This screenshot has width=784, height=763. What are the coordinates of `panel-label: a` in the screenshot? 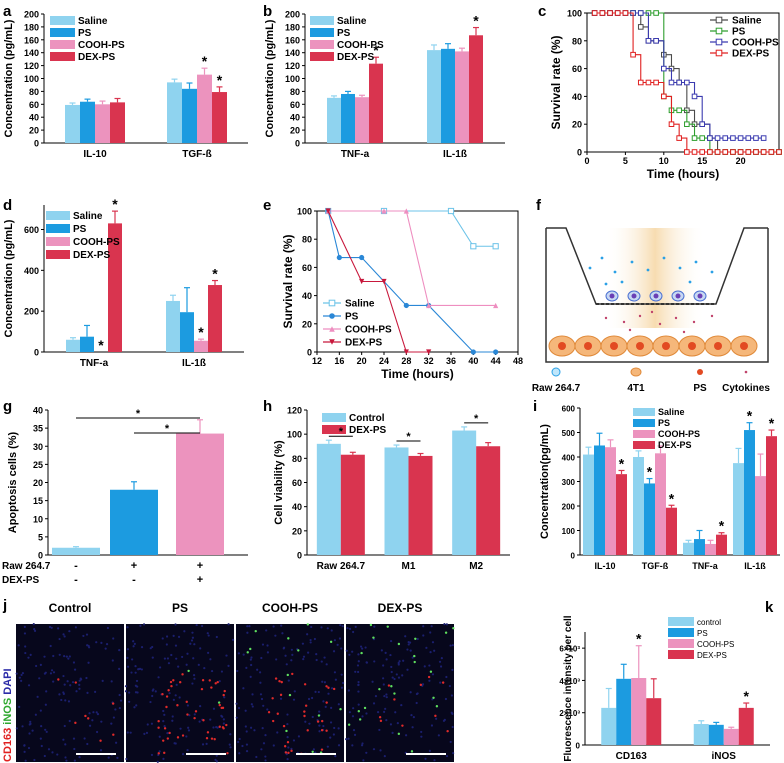 It's located at (7, 11).